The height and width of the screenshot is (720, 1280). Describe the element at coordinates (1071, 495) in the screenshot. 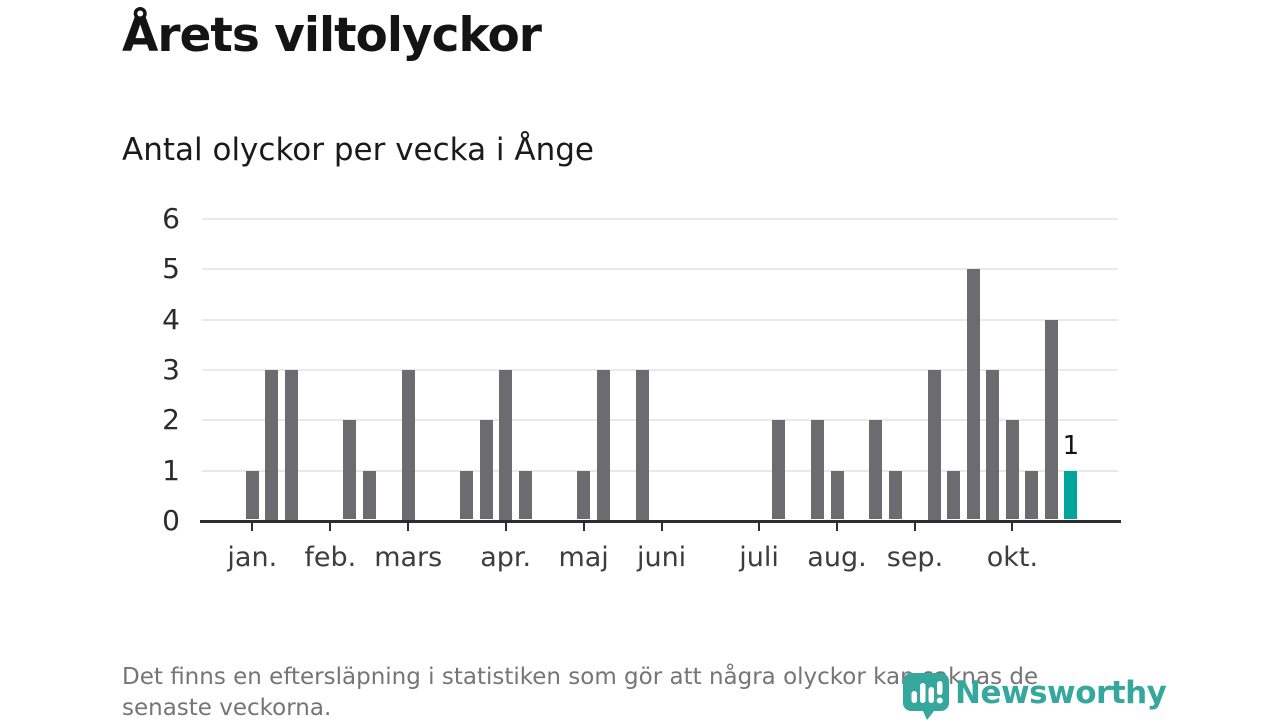

I see `bar-week-43-highlighted` at that location.